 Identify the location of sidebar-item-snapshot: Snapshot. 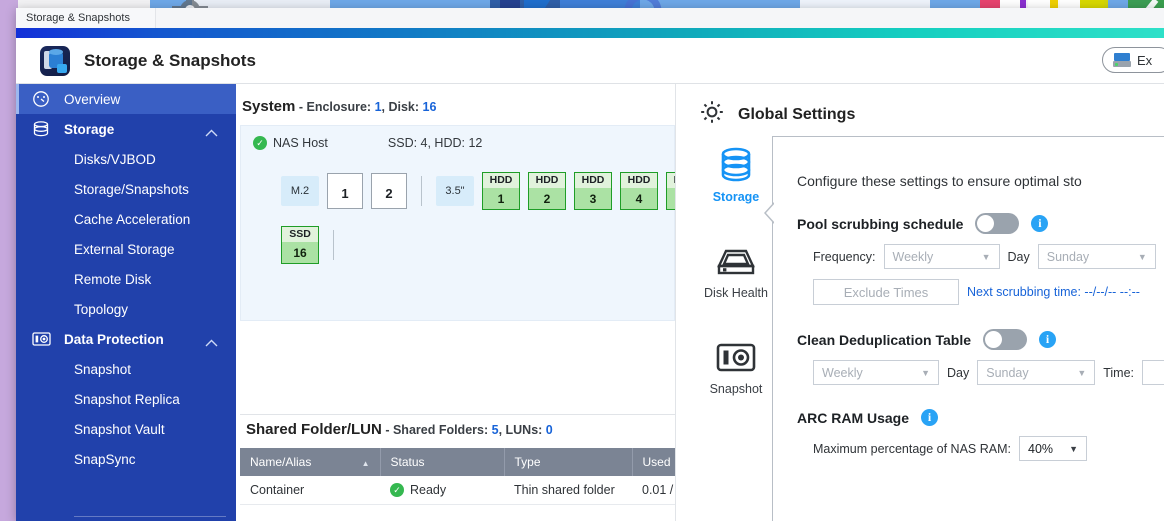
(126, 369).